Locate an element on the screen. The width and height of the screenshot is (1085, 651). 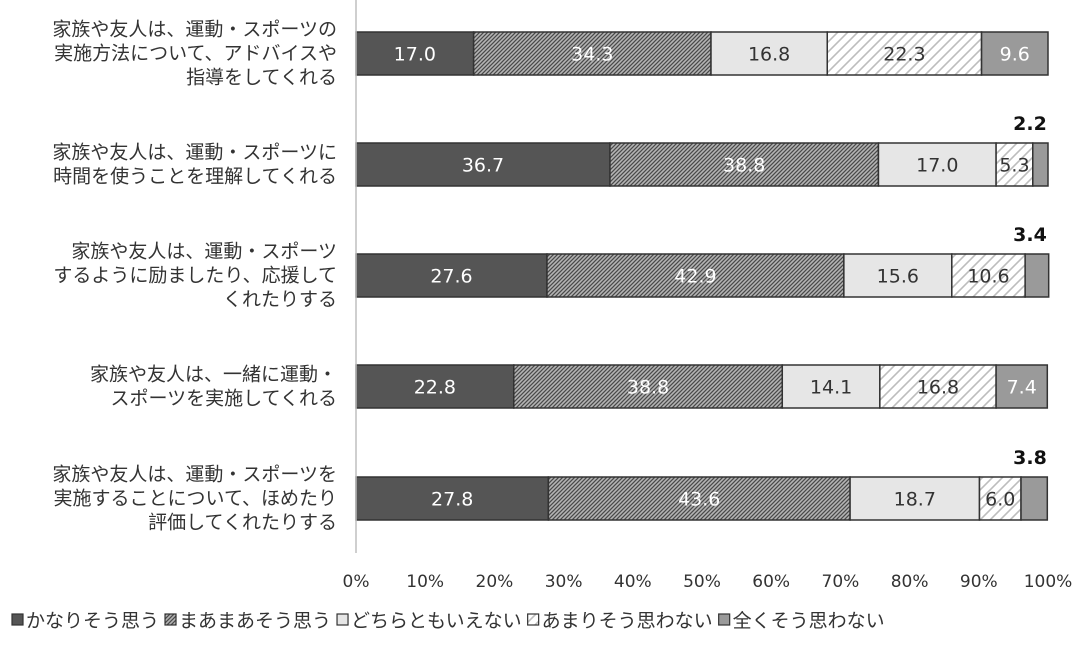
x-tick-label: 70% is located at coordinates (841, 582).